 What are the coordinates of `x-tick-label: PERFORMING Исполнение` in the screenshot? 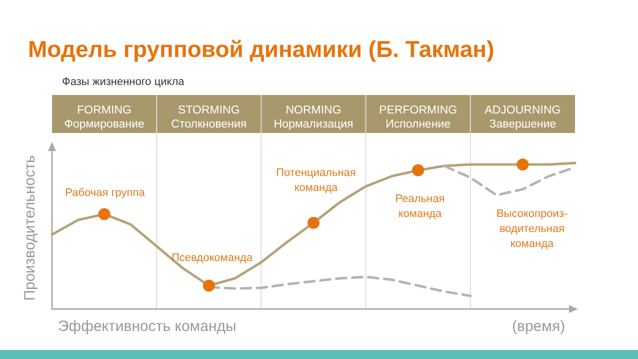 It's located at (418, 117).